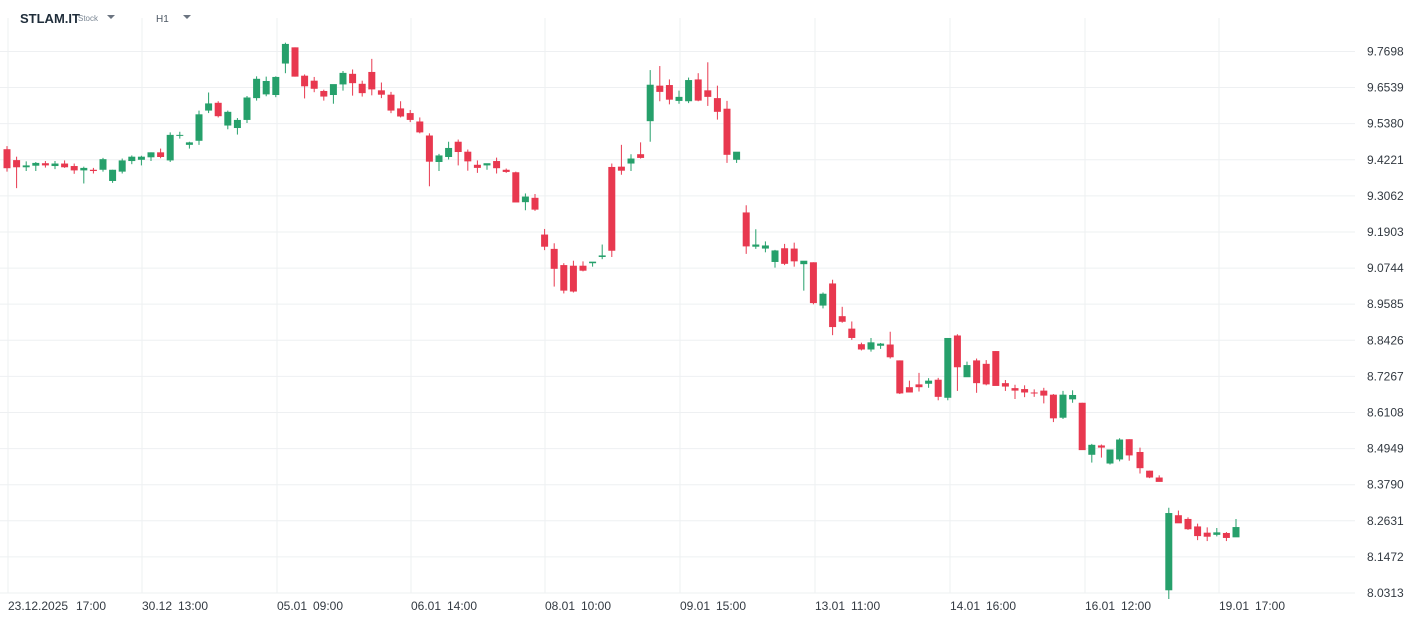  What do you see at coordinates (1385, 412) in the screenshot?
I see `y-tick-label: 8.6108` at bounding box center [1385, 412].